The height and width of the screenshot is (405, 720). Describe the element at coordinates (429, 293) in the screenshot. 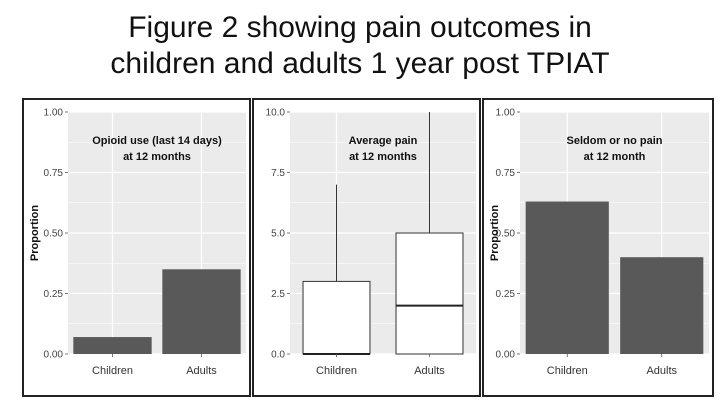

I see `box-adults` at that location.